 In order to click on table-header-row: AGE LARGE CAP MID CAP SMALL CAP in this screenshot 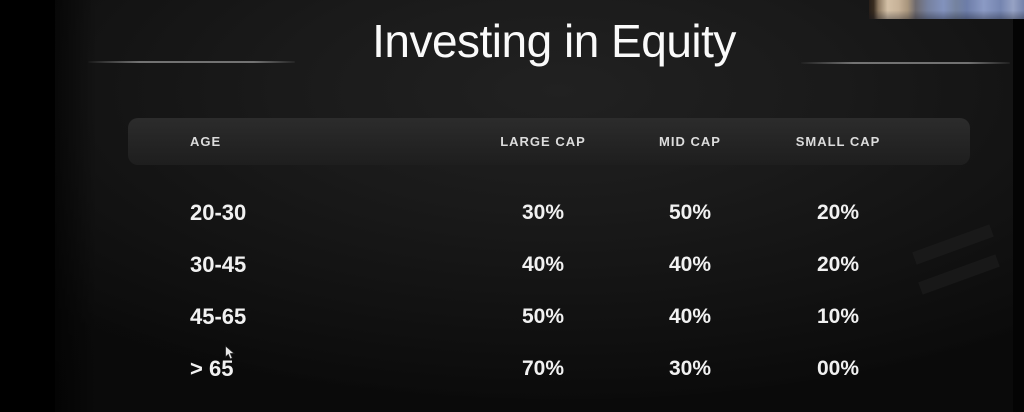, I will do `click(549, 141)`.